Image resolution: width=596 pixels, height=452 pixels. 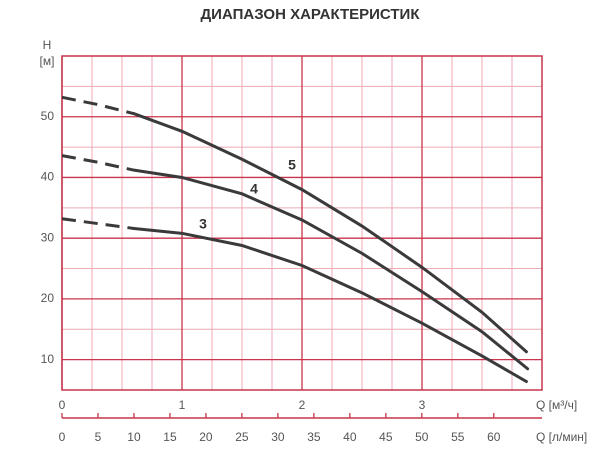 What do you see at coordinates (242, 437) in the screenshot?
I see `x2-tick-label: 25` at bounding box center [242, 437].